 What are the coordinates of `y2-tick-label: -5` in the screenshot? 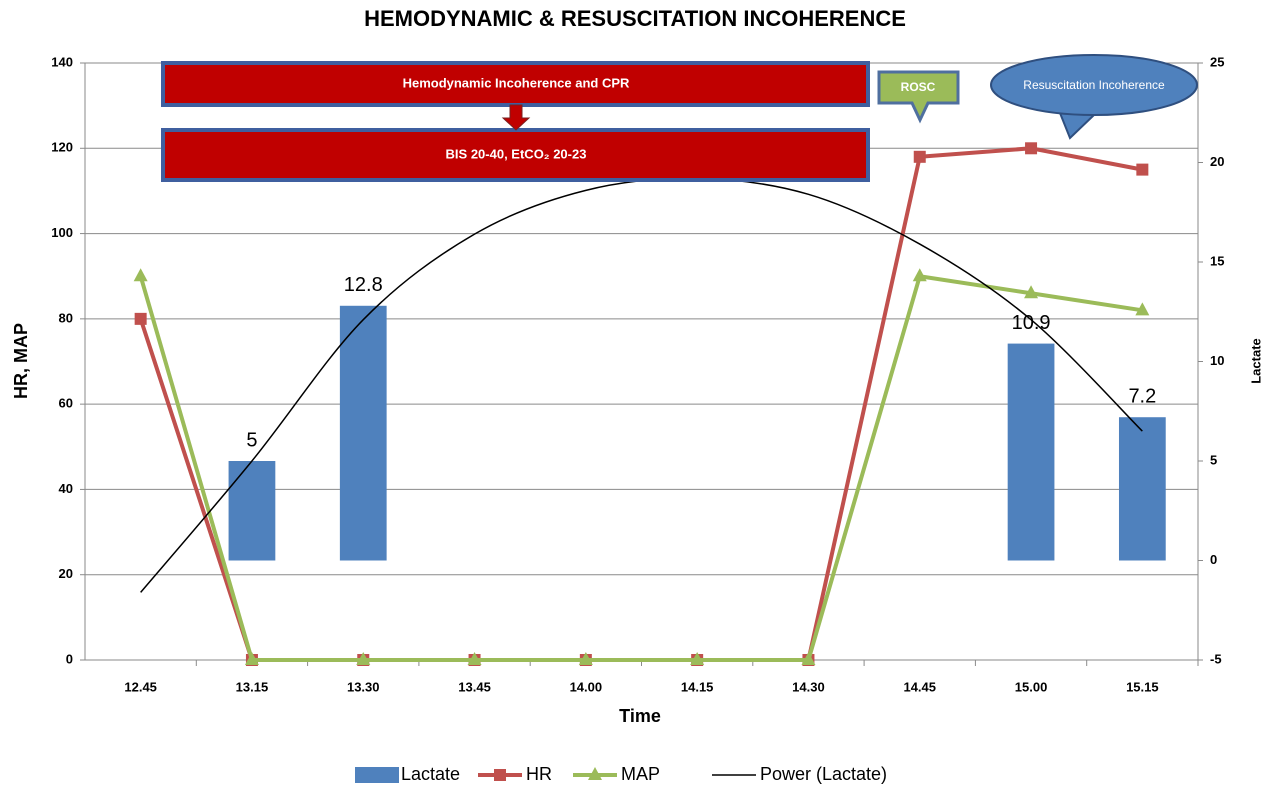 It's located at (1216, 658).